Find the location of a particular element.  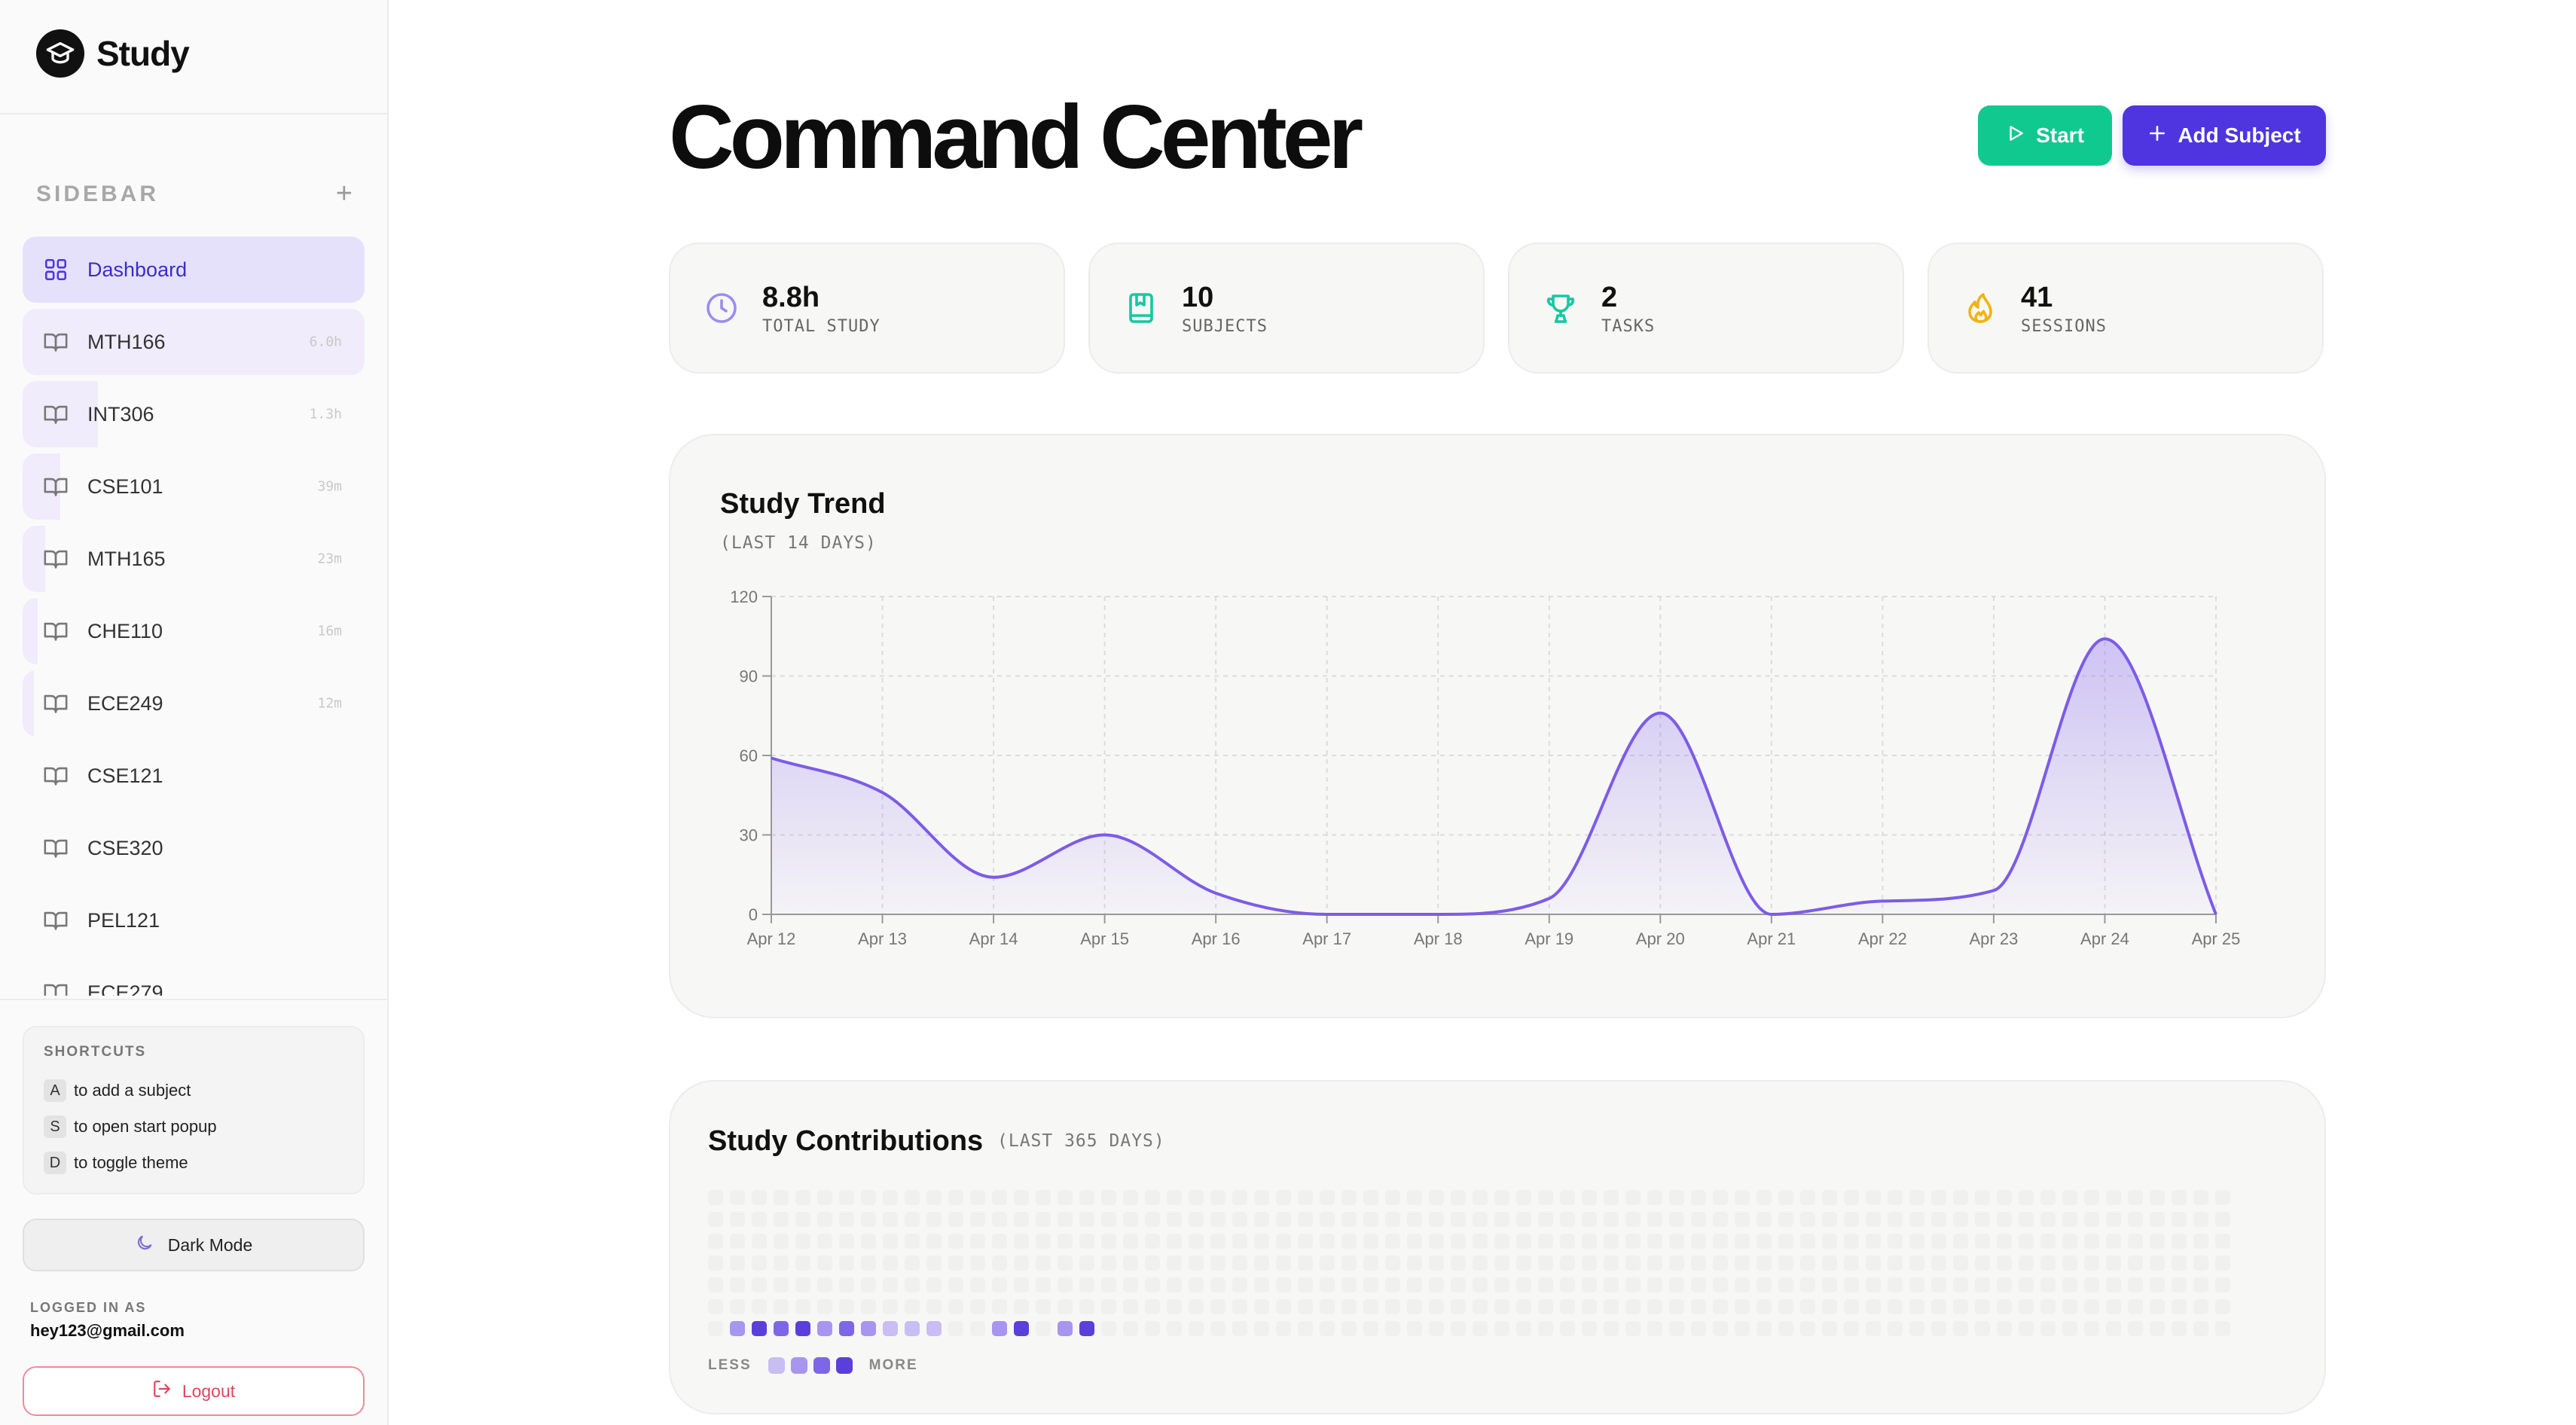

logout-button: Logout is located at coordinates (194, 1391).